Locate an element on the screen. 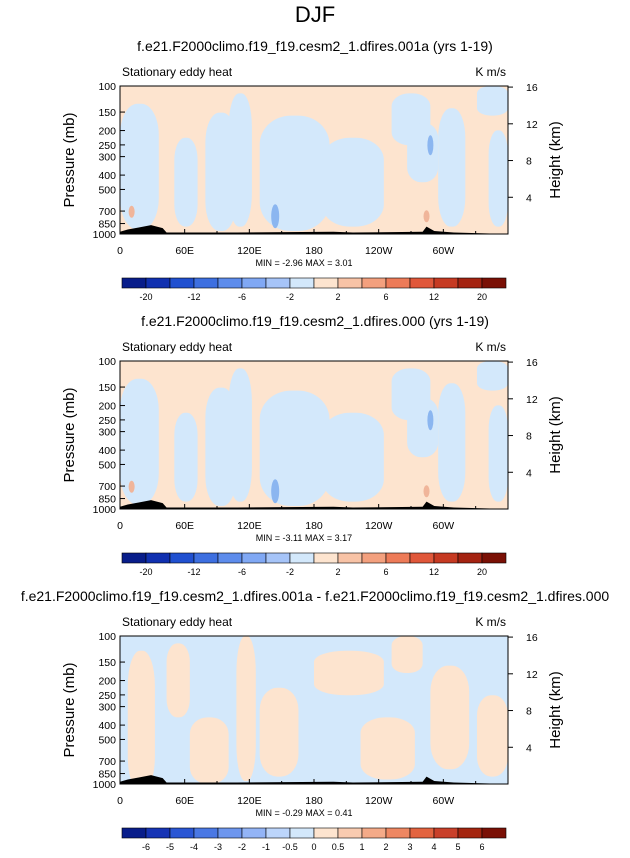  y-tick-label: 100 is located at coordinates (107, 637).